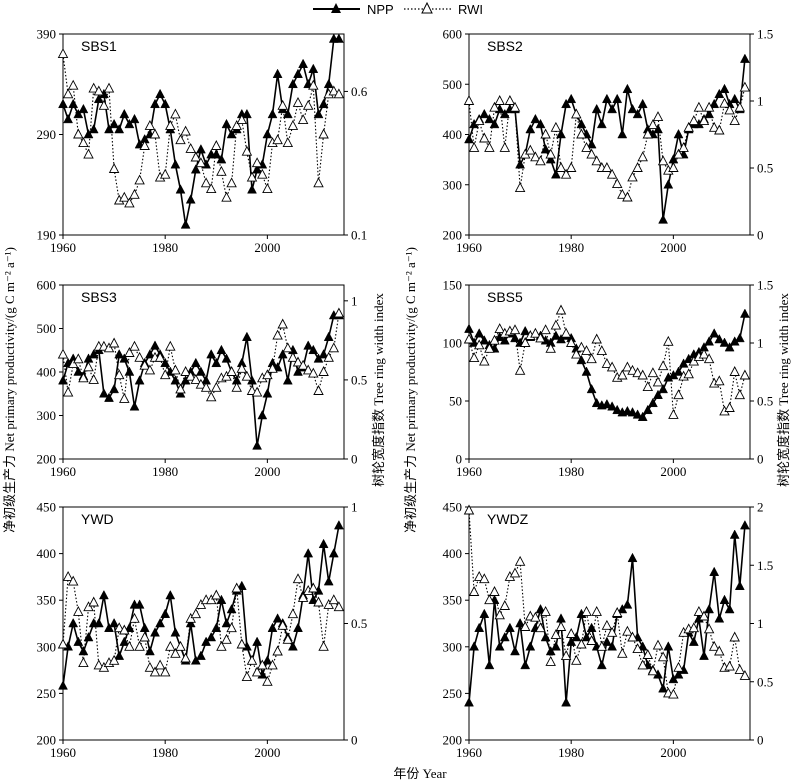  I want to click on x-tick-label: 1960, so click(469, 752).